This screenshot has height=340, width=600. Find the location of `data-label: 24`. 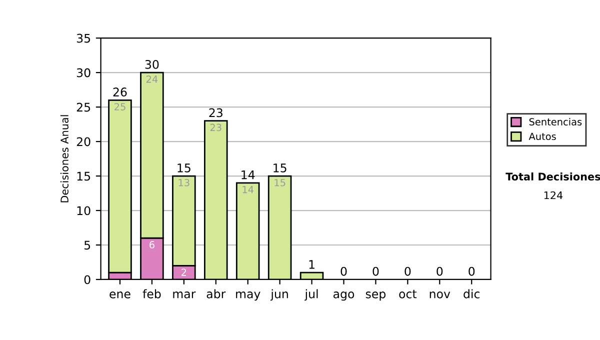

data-label: 24 is located at coordinates (152, 79).